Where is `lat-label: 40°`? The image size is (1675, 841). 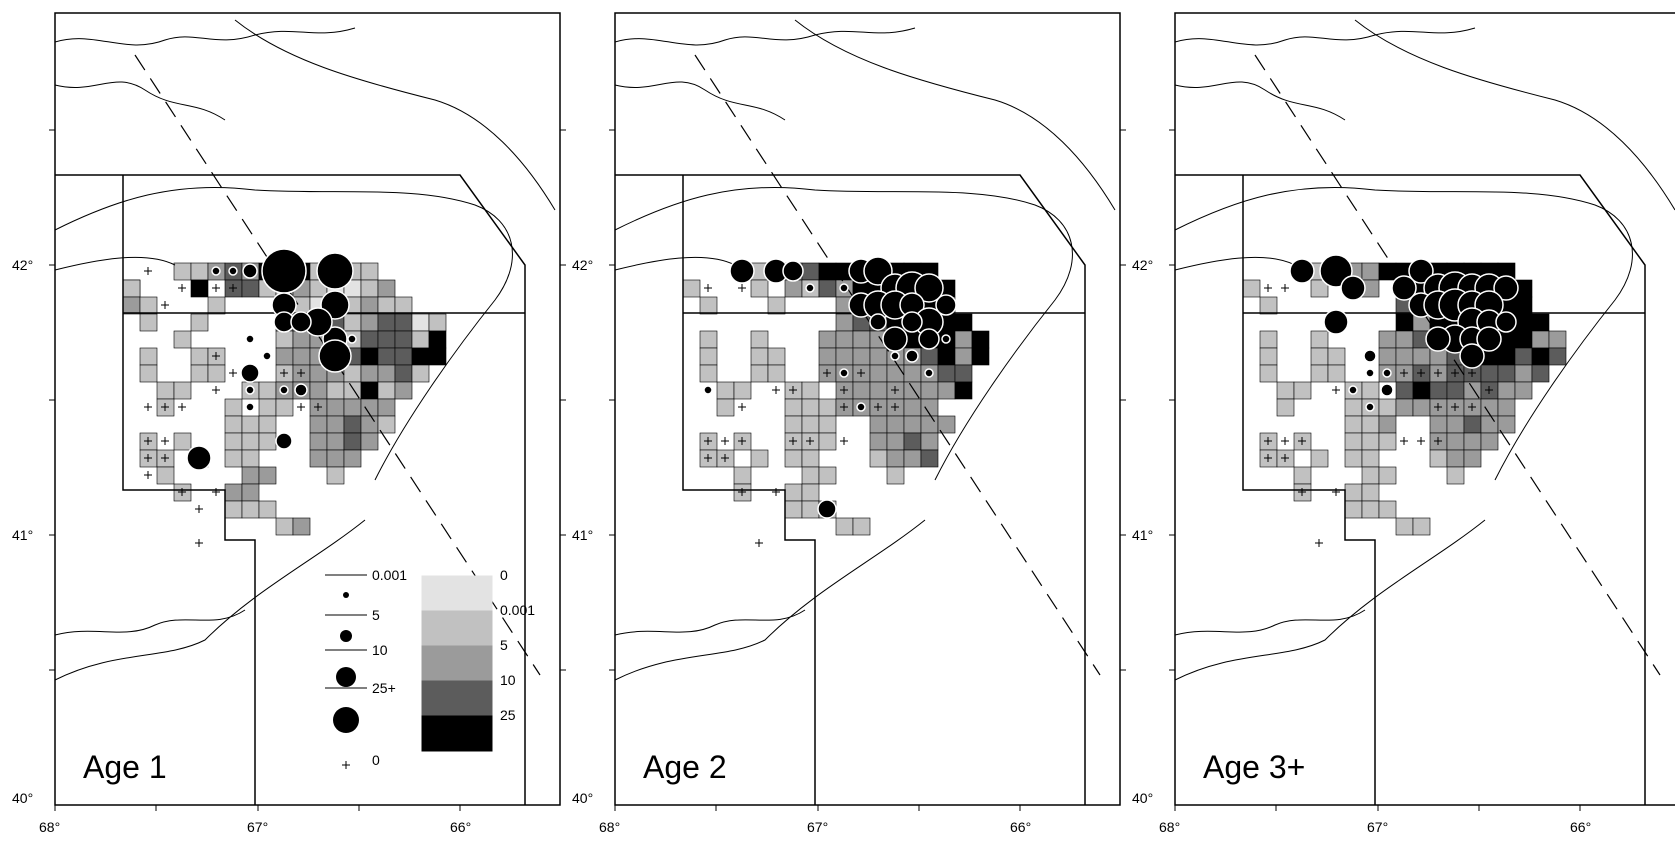 lat-label: 40° is located at coordinates (1142, 798).